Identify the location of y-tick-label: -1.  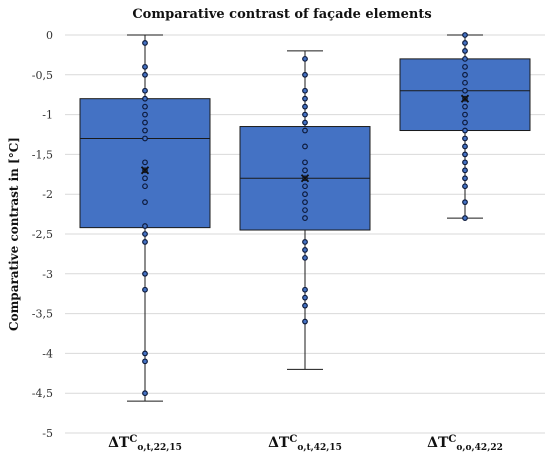
(47, 115).